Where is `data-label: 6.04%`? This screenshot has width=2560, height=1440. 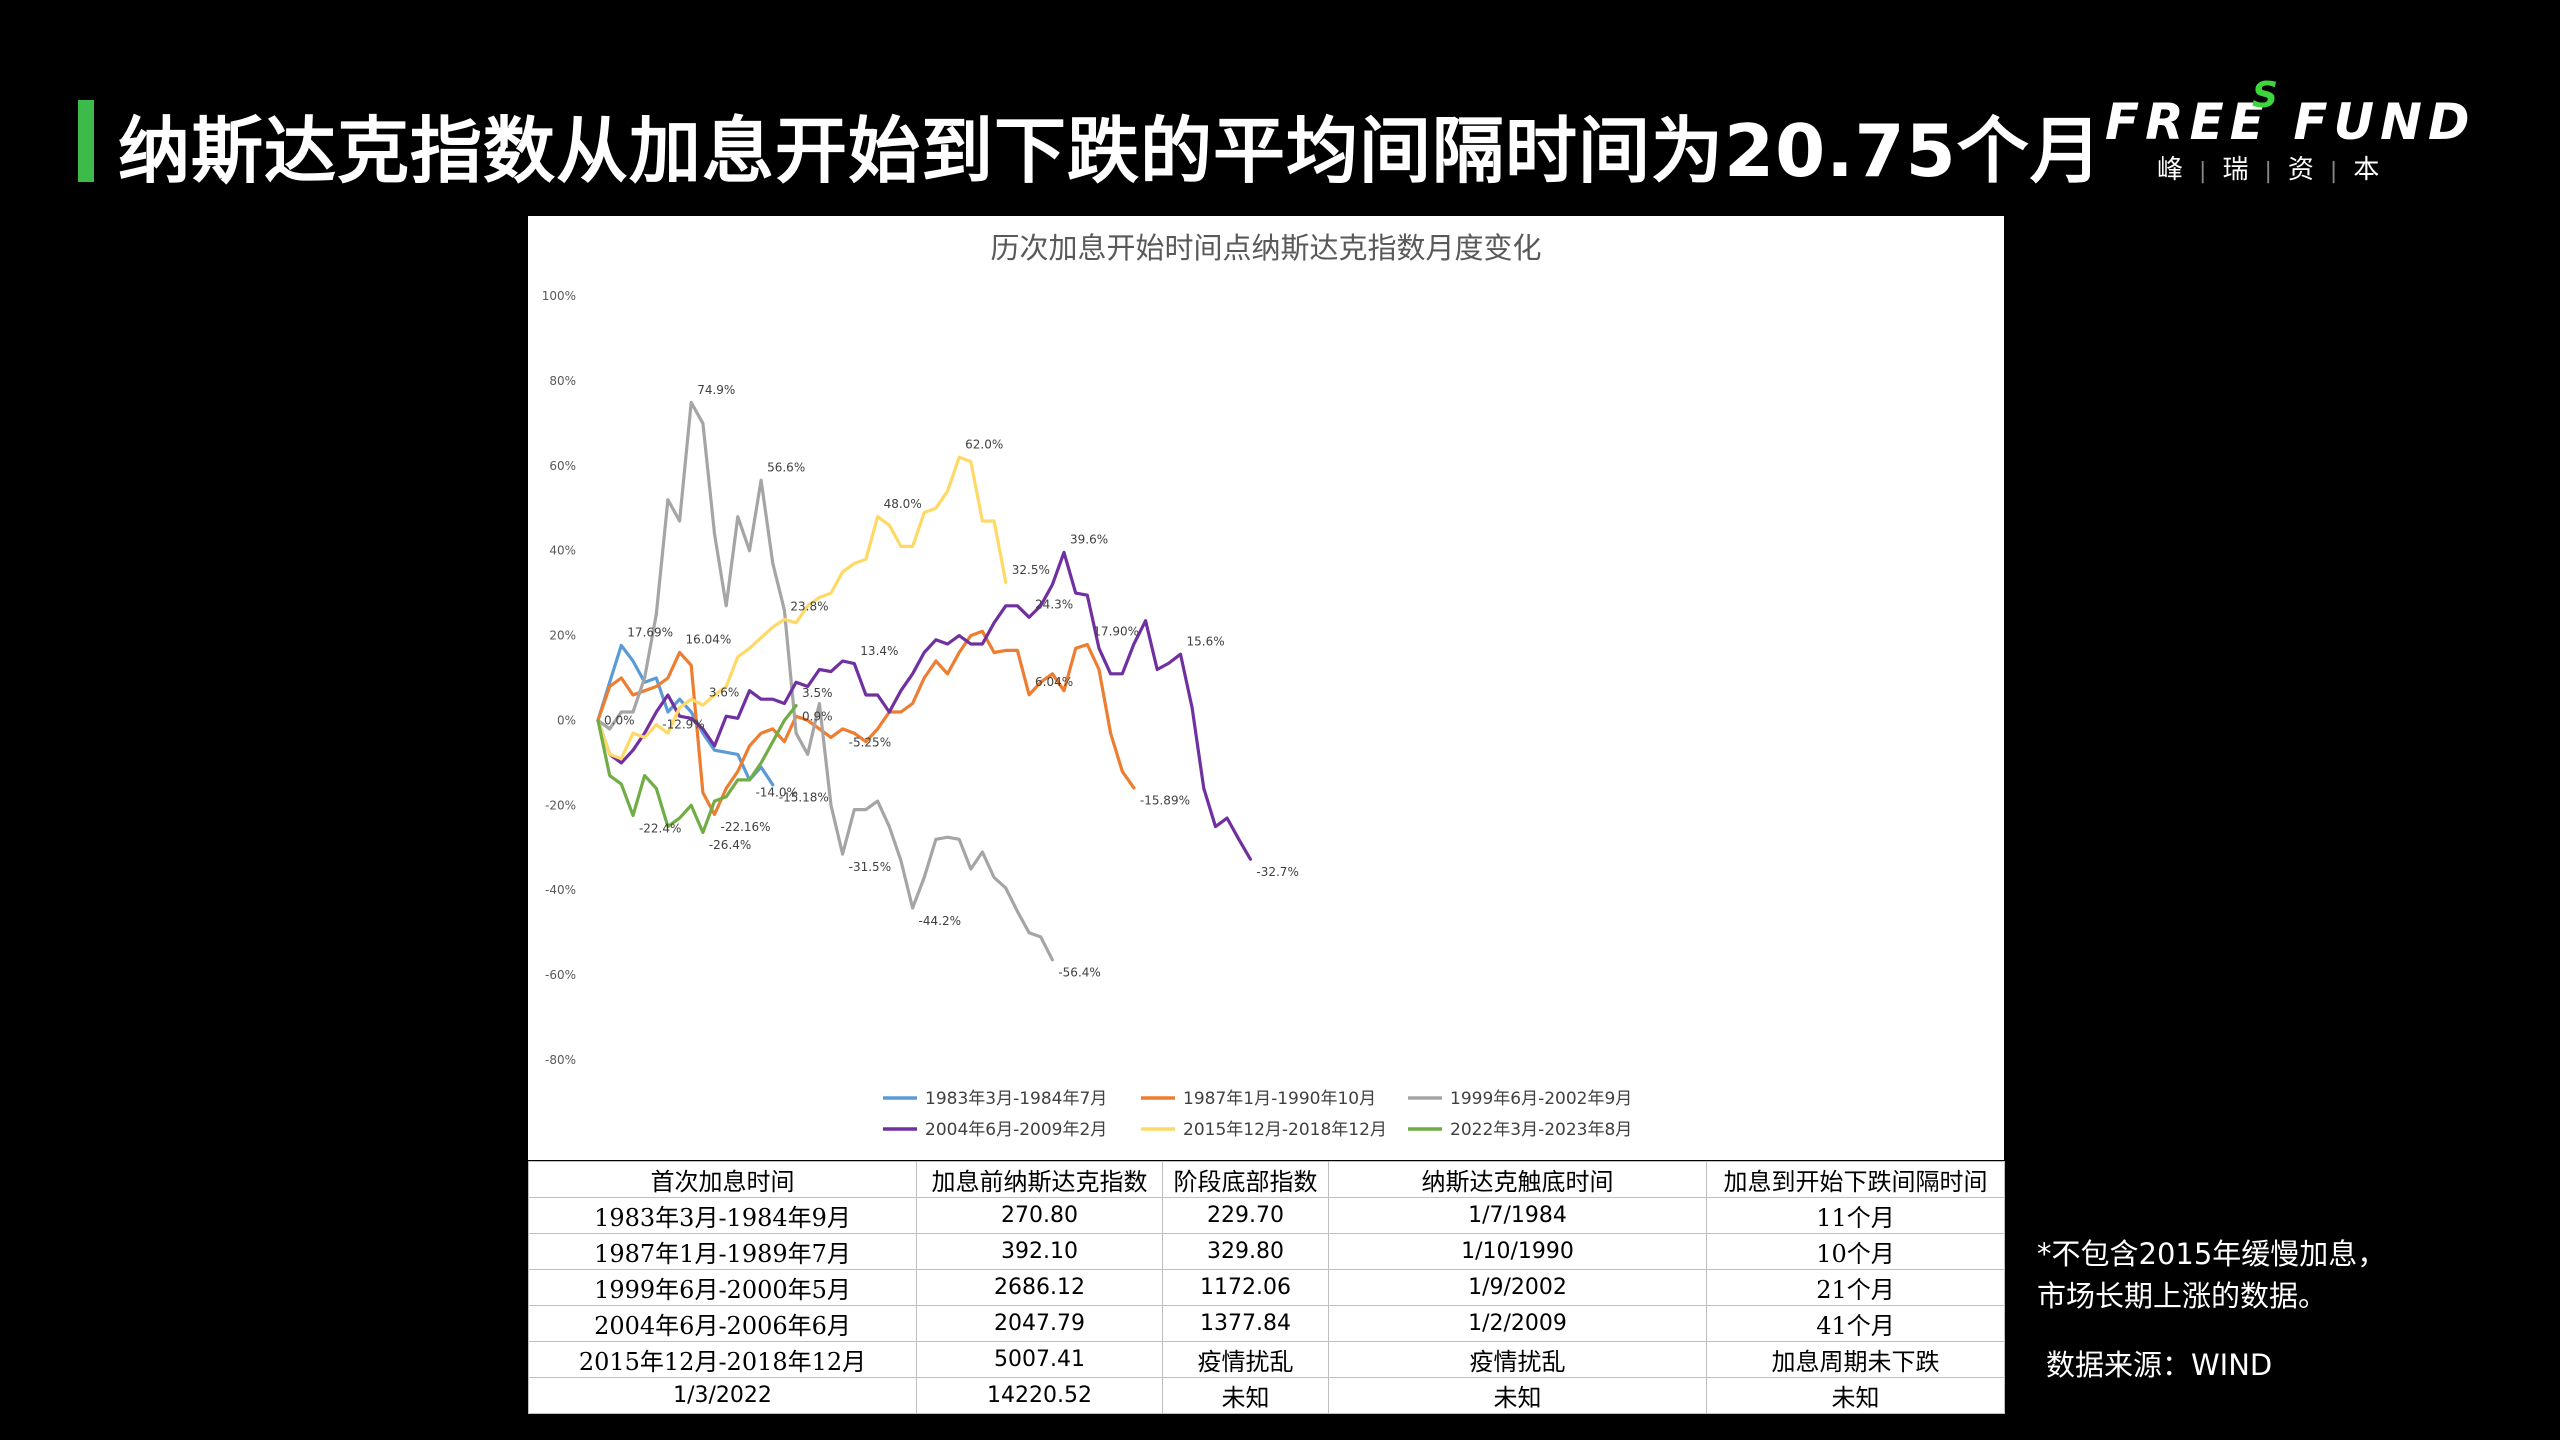 data-label: 6.04% is located at coordinates (1054, 682).